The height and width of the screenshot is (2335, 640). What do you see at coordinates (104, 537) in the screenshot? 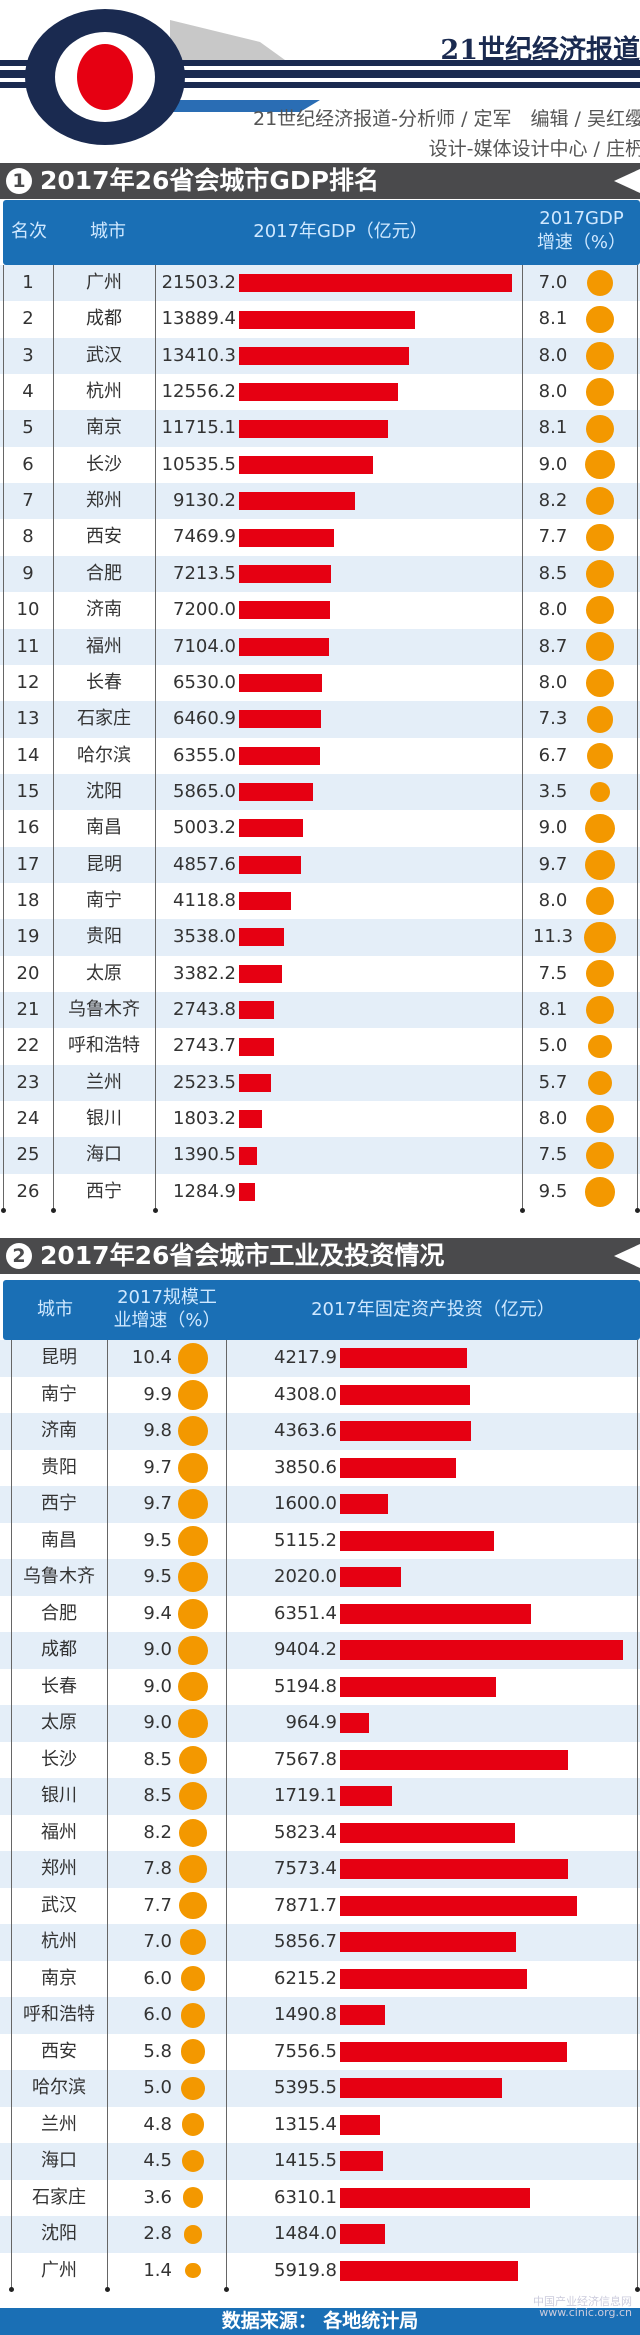
I see `city: 西安` at bounding box center [104, 537].